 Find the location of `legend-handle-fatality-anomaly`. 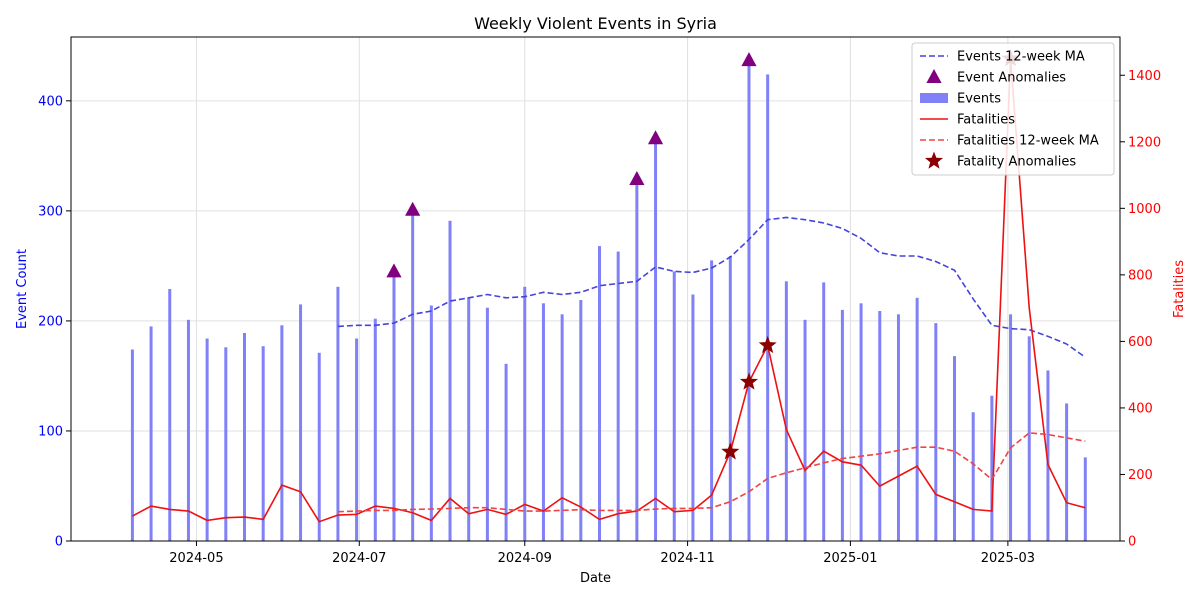

legend-handle-fatality-anomaly is located at coordinates (934, 160).